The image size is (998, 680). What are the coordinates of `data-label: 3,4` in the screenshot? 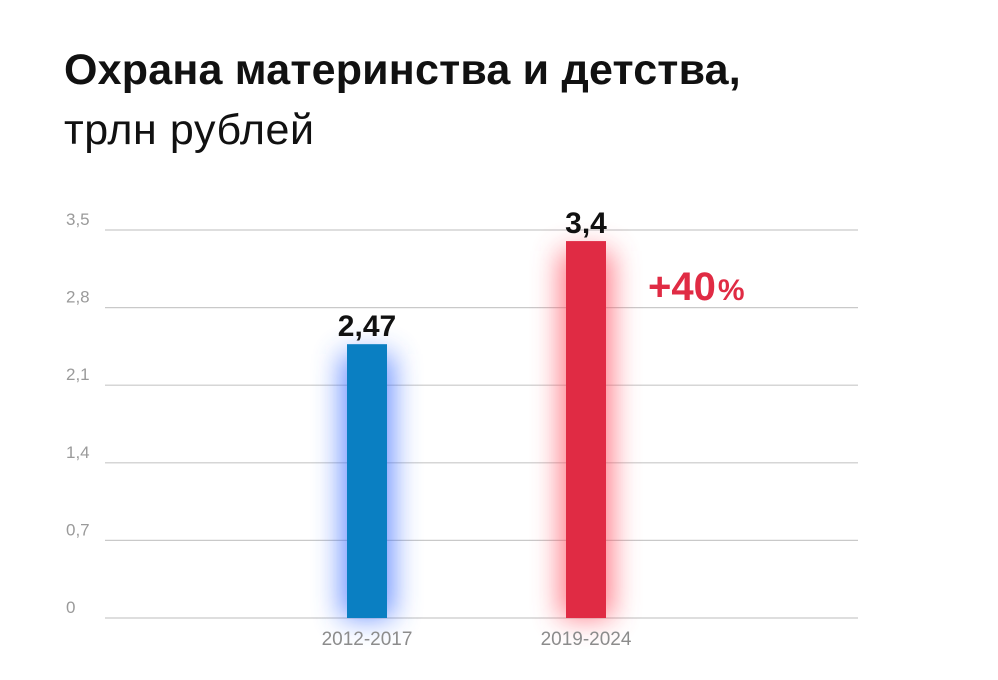 It's located at (586, 223).